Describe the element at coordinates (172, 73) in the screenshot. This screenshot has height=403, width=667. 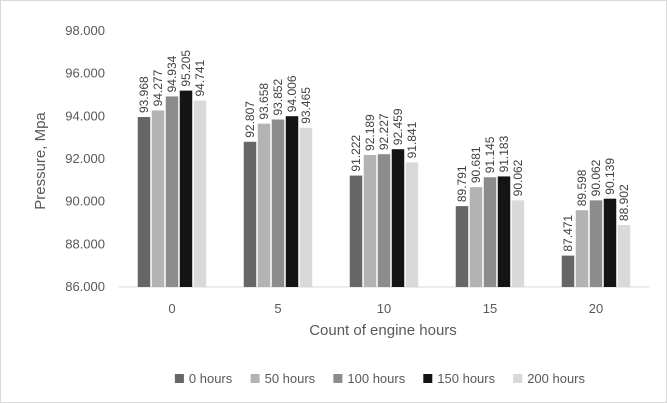
I see `data-label: 94.934` at that location.